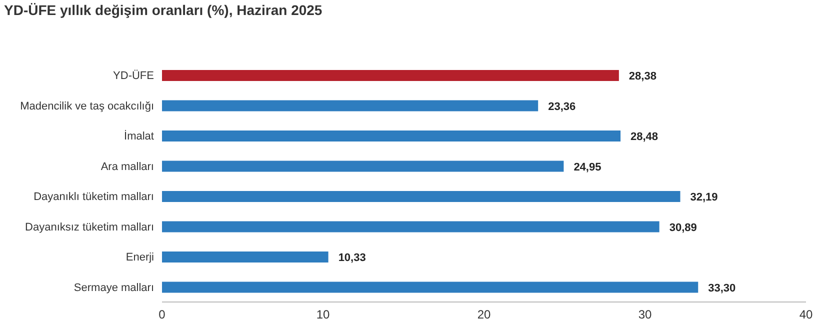 The height and width of the screenshot is (332, 820). I want to click on data-label: 32,19, so click(704, 198).